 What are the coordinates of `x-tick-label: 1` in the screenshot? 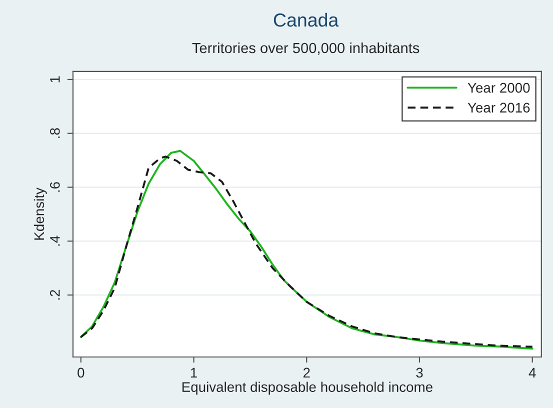 It's located at (193, 373).